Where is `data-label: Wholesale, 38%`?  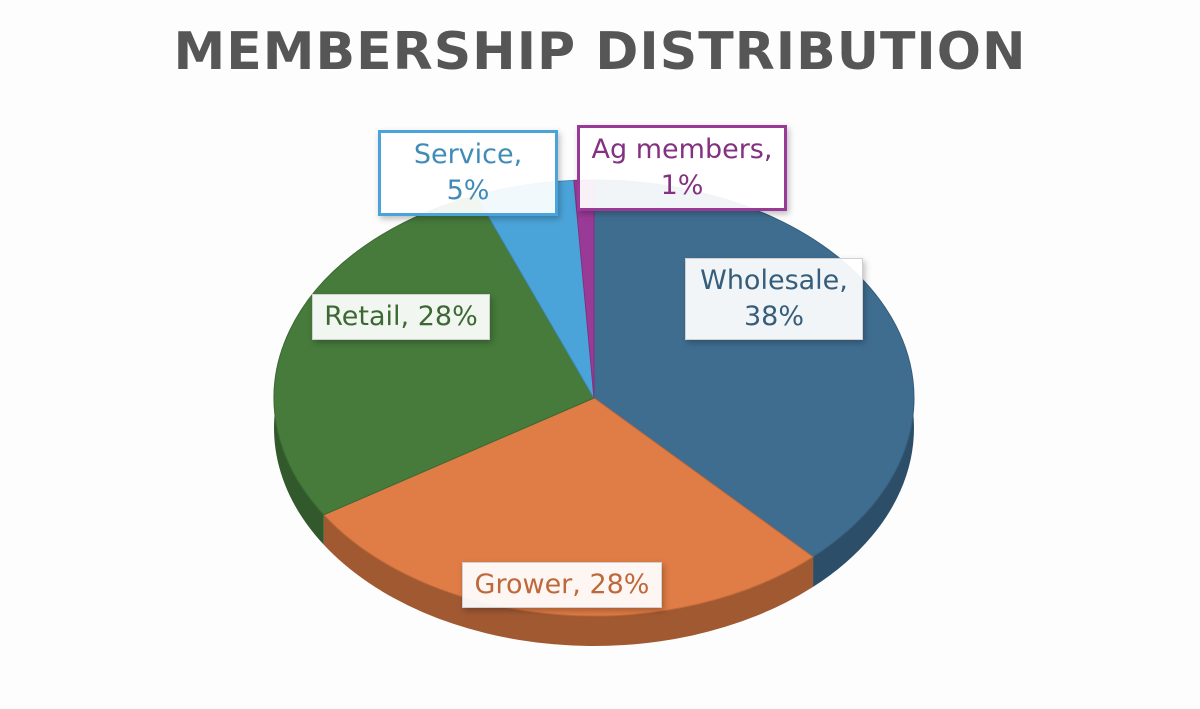
data-label: Wholesale, 38% is located at coordinates (774, 299).